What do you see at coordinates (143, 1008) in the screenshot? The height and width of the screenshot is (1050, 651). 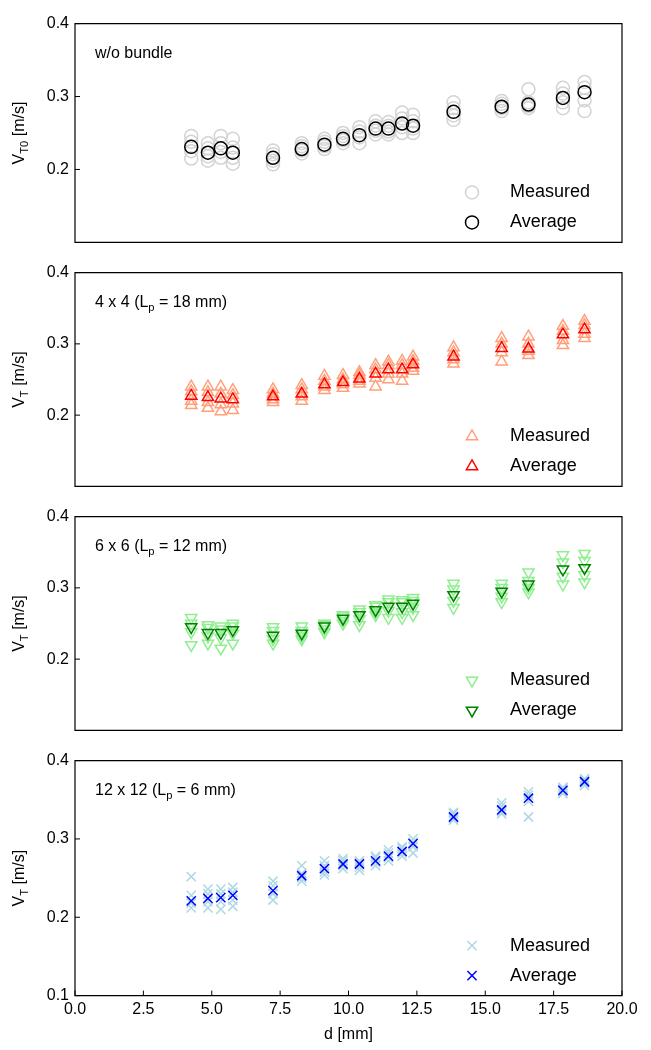 I see `x-tick-label: 2.5` at bounding box center [143, 1008].